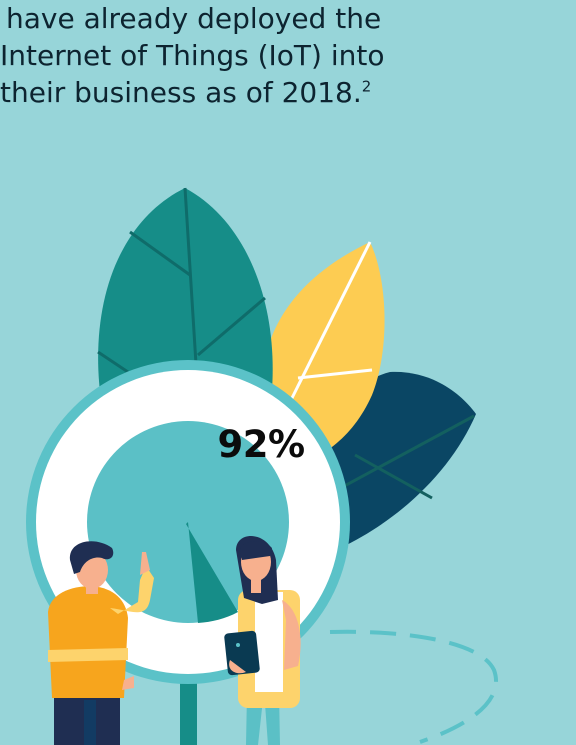 This screenshot has width=576, height=745. Describe the element at coordinates (261, 444) in the screenshot. I see `percentage-value: 92%` at that location.